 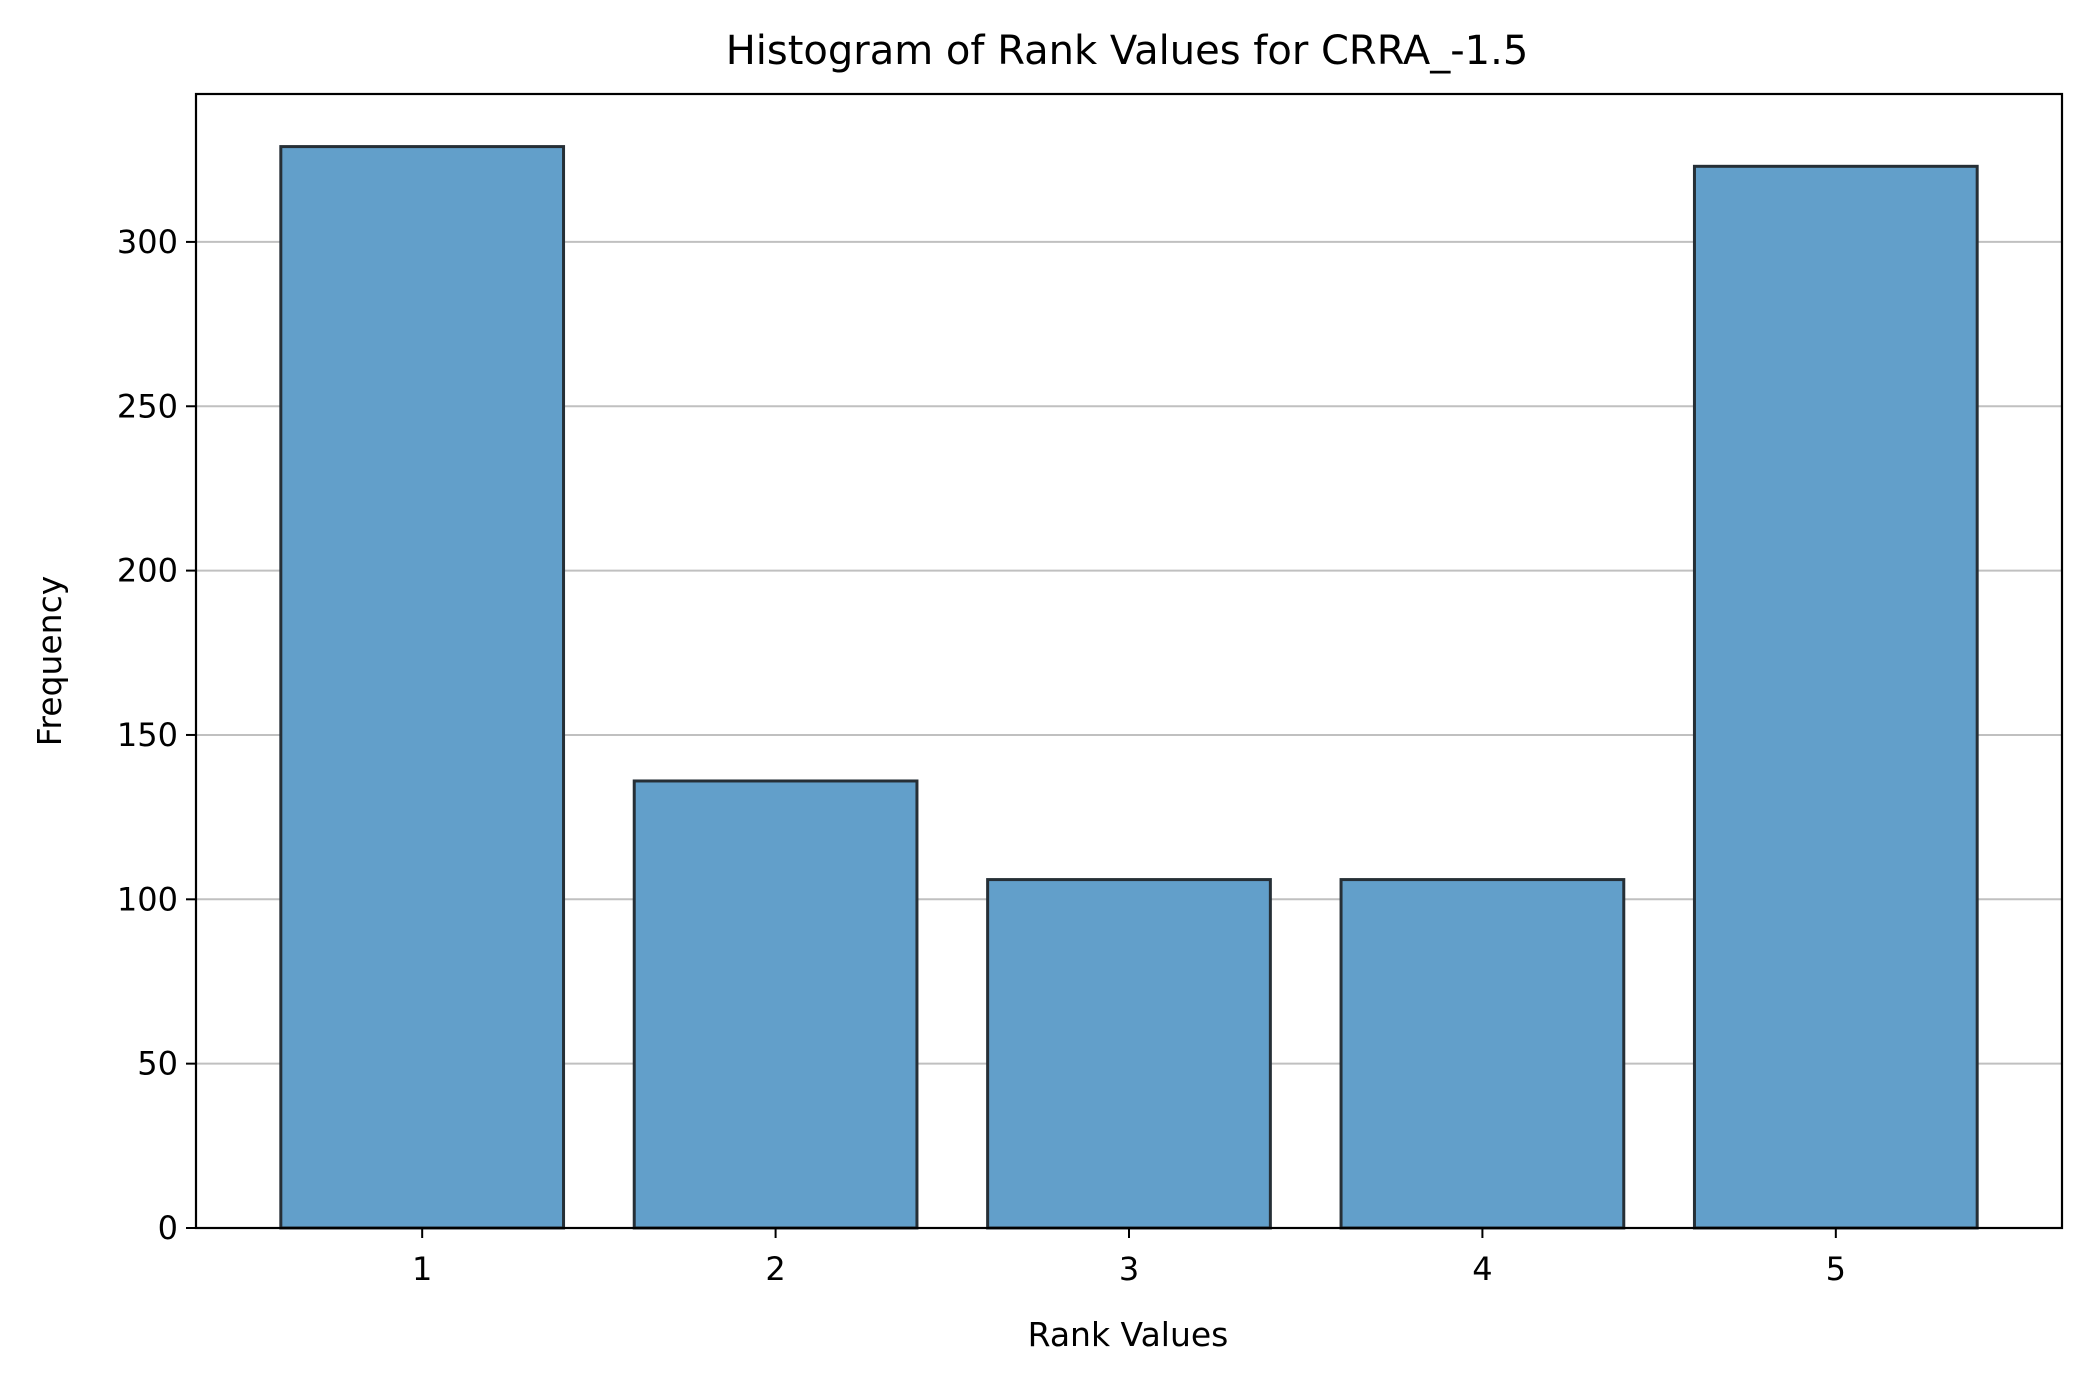 I want to click on x-tick-label-3: 3, so click(x=1129, y=1269).